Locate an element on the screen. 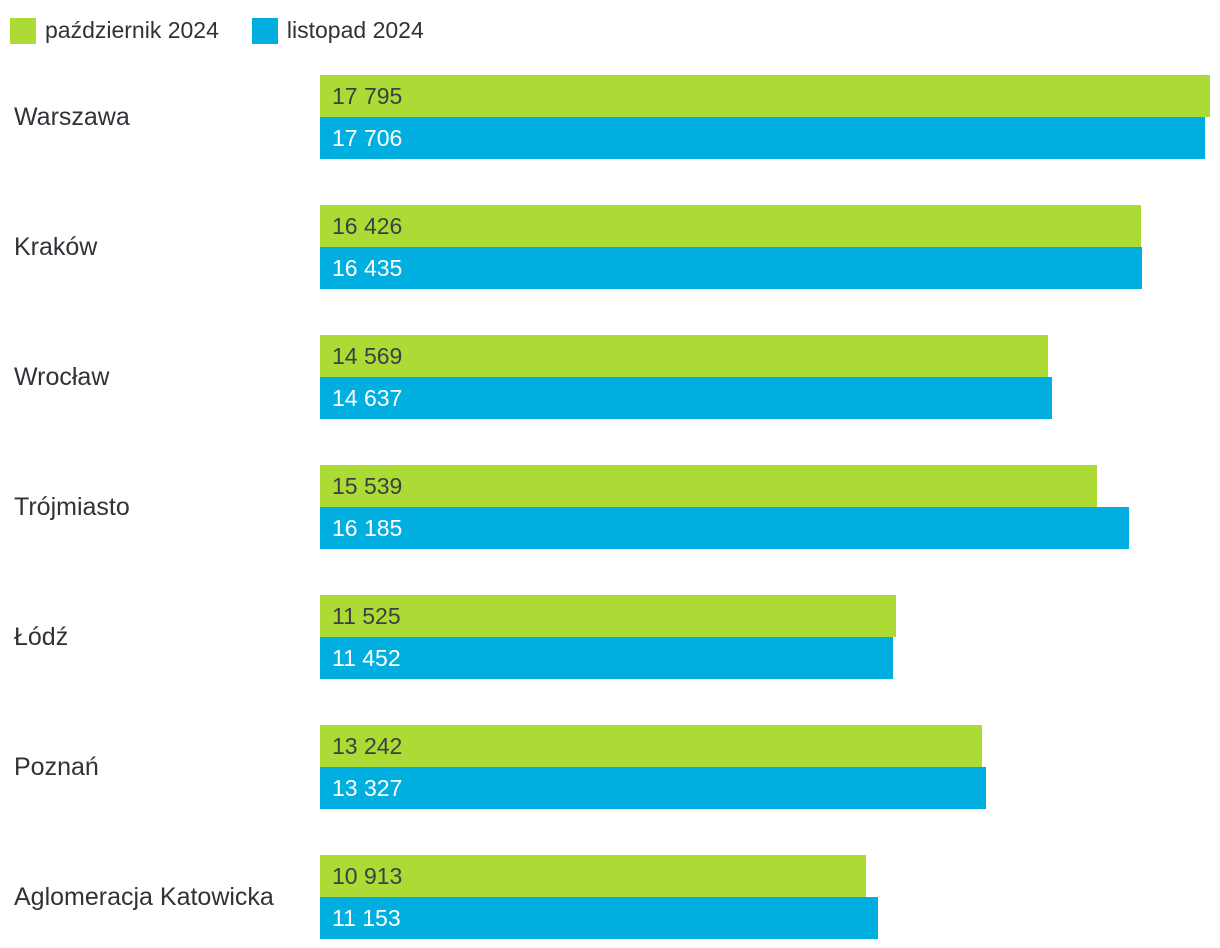 The height and width of the screenshot is (948, 1220). bar-listopad: 14 637 is located at coordinates (686, 398).